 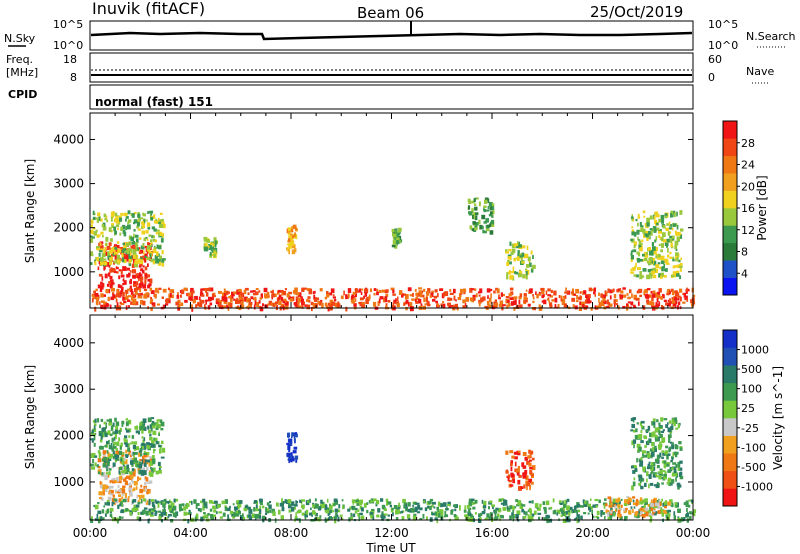 I want to click on noise-tick-bottom: 10^0, so click(x=68, y=45).